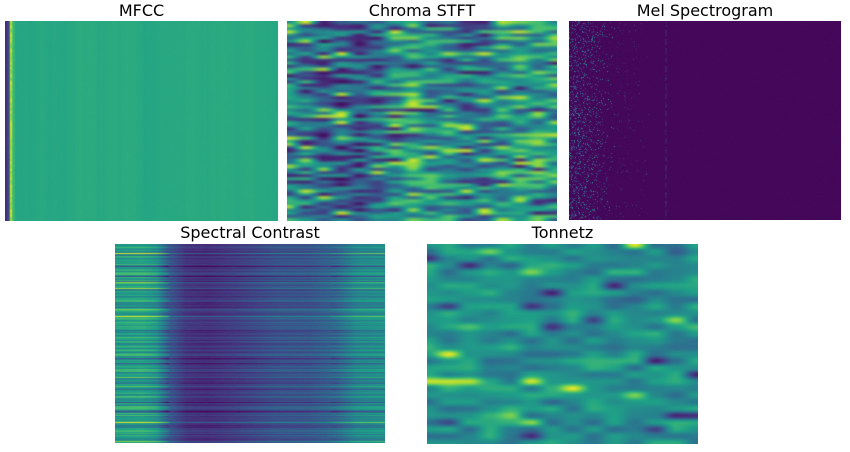 This screenshot has width=850, height=452. What do you see at coordinates (250, 232) in the screenshot?
I see `panel-title-spectral-contrast: Spectral Contrast` at bounding box center [250, 232].